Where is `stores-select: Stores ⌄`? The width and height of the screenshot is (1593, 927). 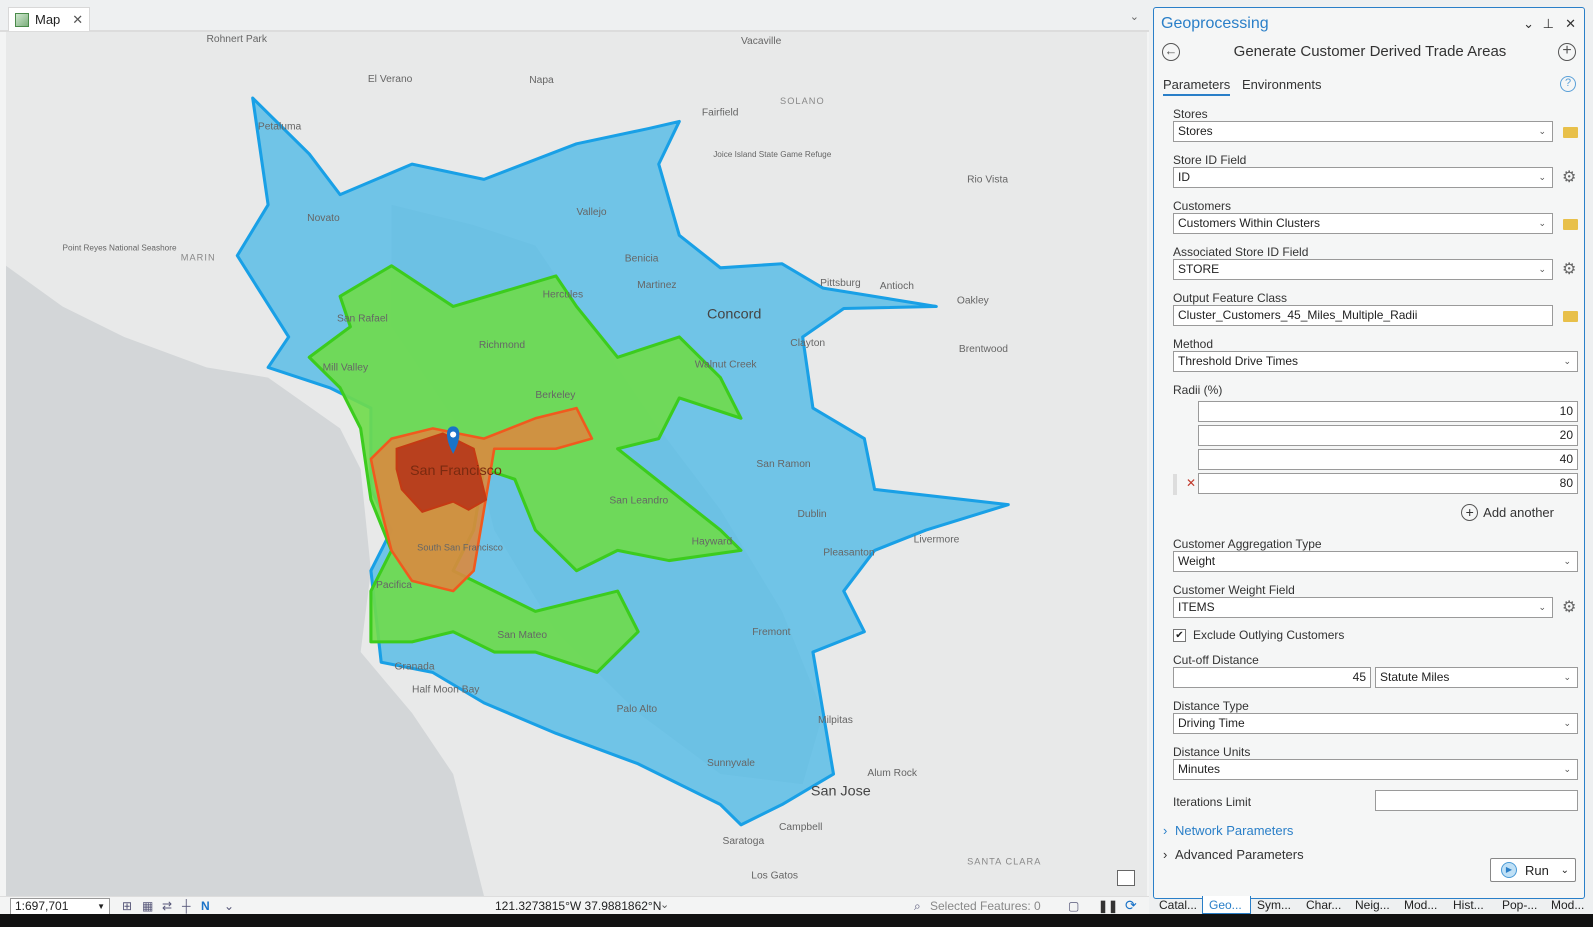
stores-select: Stores ⌄ is located at coordinates (1363, 131).